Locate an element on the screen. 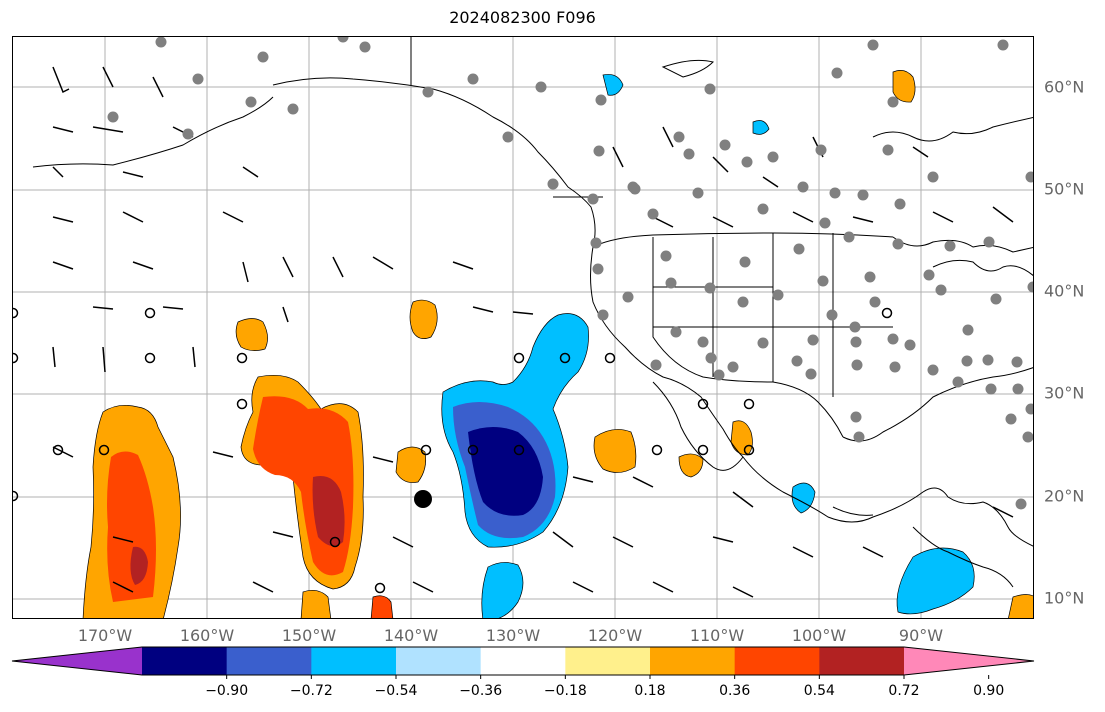 The height and width of the screenshot is (712, 1105). lat-label: 30°N is located at coordinates (1064, 393).